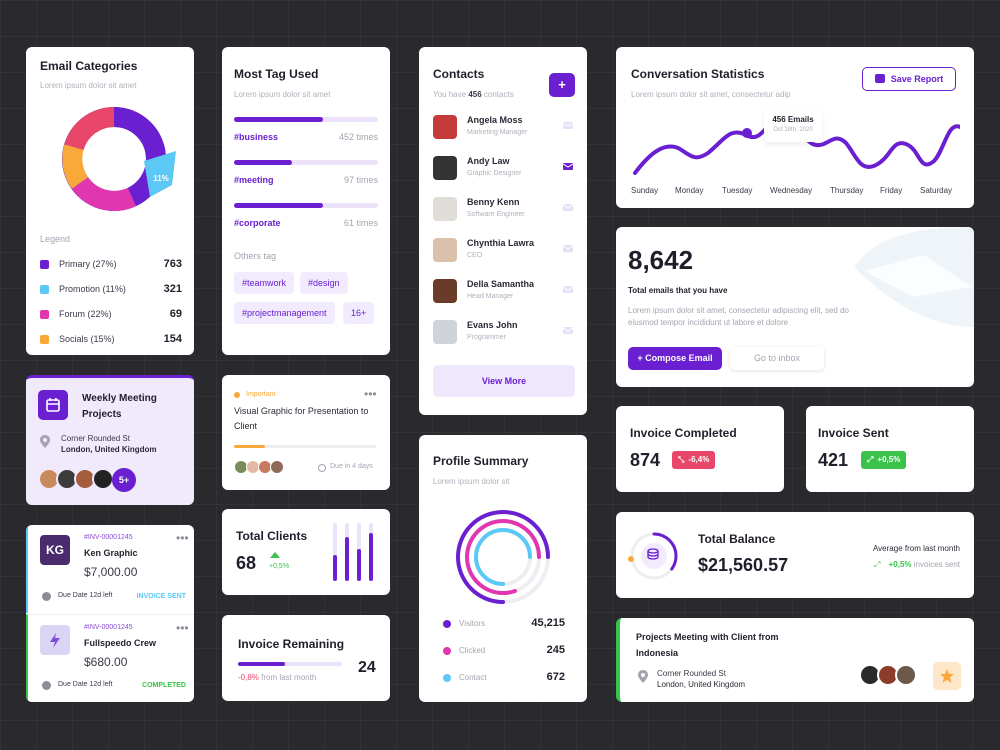  Describe the element at coordinates (108, 627) in the screenshot. I see `invoice-id: #INV-00001245` at that location.